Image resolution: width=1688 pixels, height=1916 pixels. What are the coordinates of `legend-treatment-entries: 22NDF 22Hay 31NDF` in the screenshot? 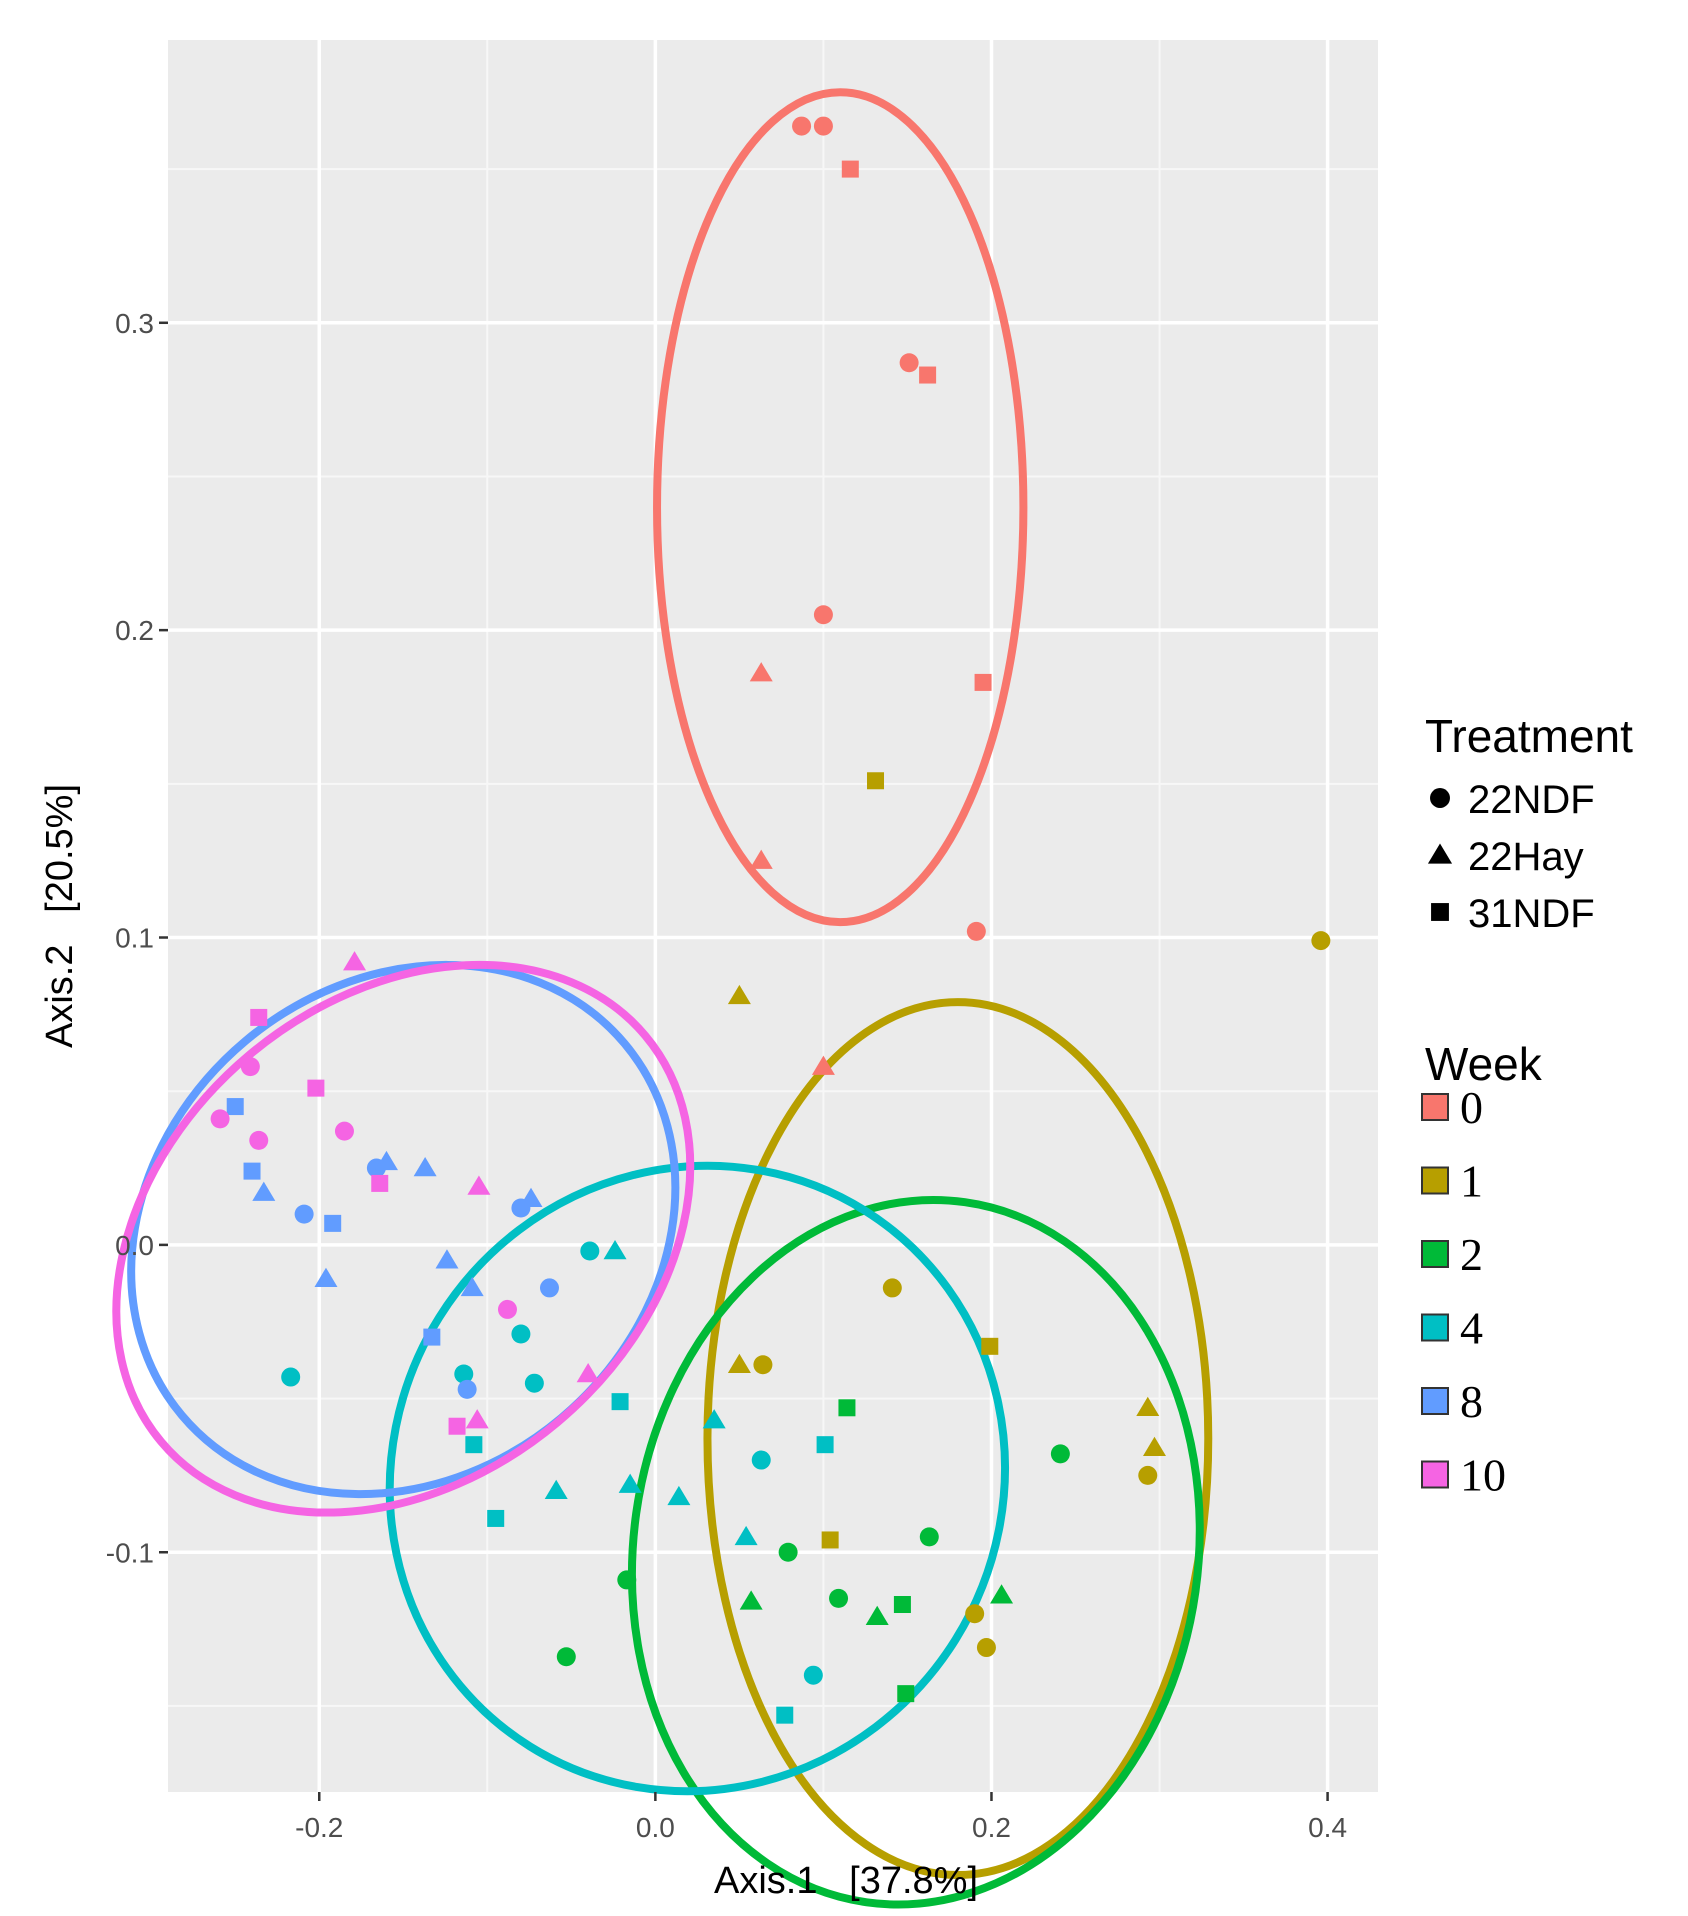 It's located at (1511, 857).